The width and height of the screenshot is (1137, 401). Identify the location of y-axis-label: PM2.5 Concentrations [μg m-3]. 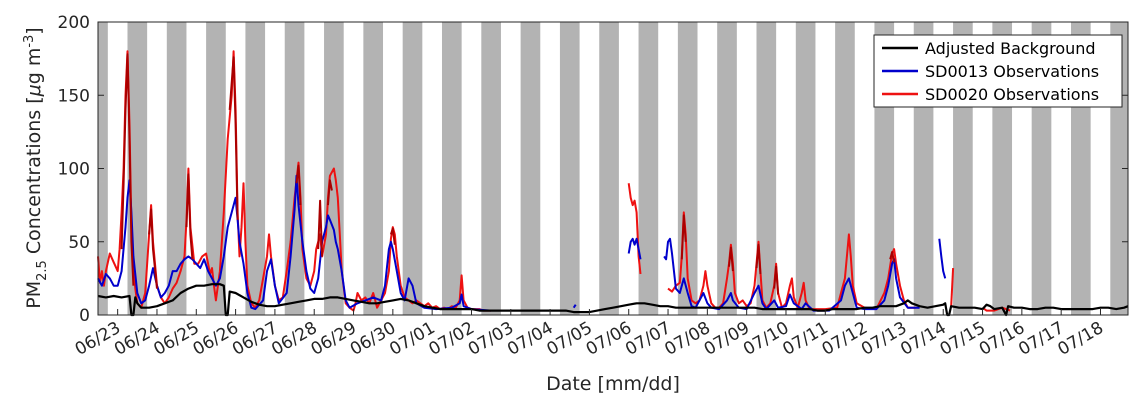
(36, 167).